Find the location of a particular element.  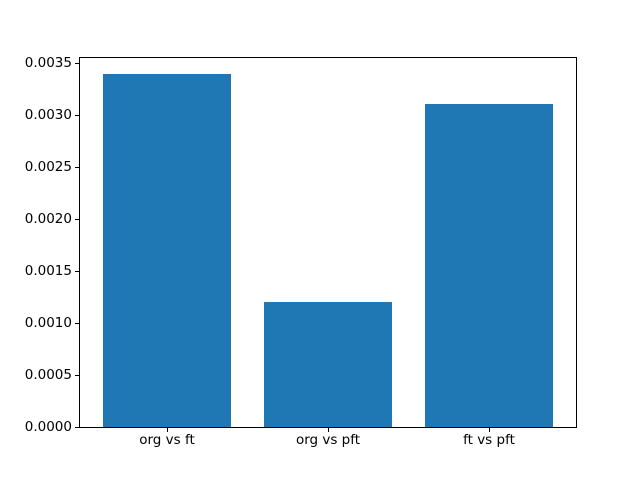

y-tick-label: 0.0000 is located at coordinates (48, 427).